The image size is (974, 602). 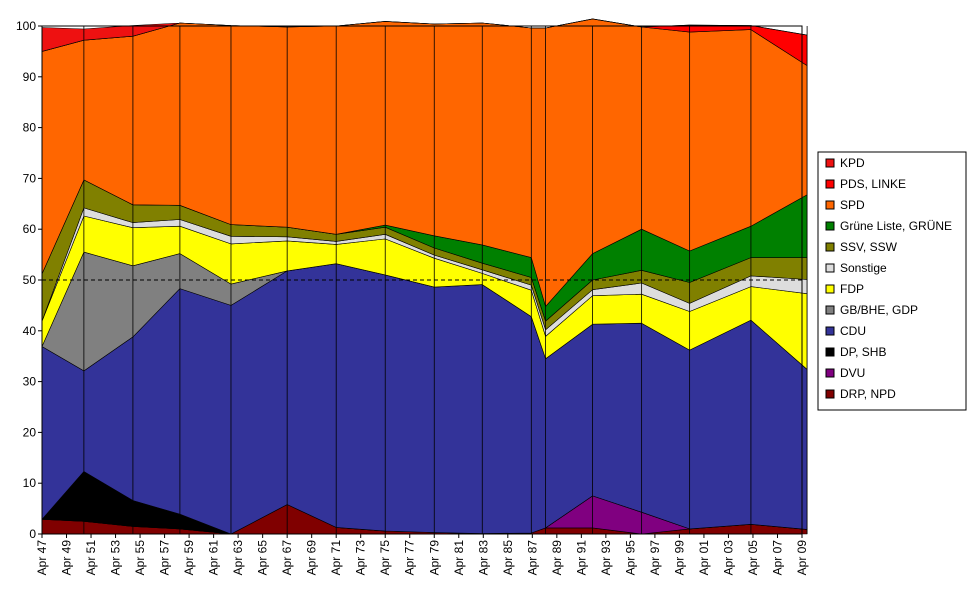 I want to click on x-tick-label: Apr 07, so click(x=777, y=558).